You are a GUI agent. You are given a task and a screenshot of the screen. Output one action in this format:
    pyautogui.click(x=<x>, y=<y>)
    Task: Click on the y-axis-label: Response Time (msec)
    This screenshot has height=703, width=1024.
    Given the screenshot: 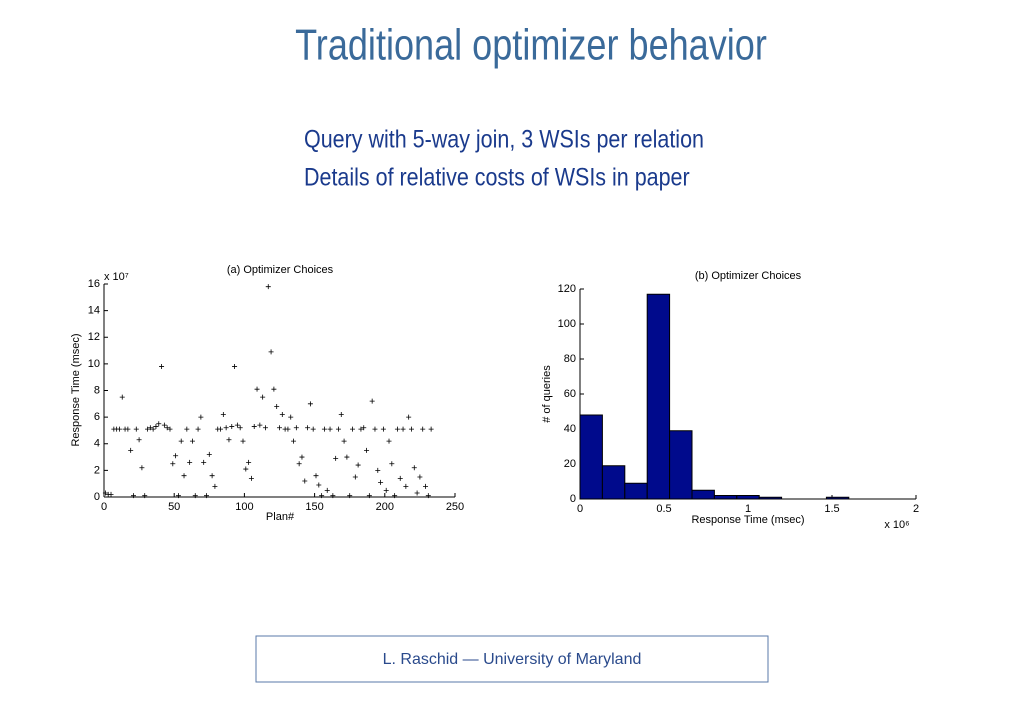 What is the action you would take?
    pyautogui.click(x=76, y=389)
    